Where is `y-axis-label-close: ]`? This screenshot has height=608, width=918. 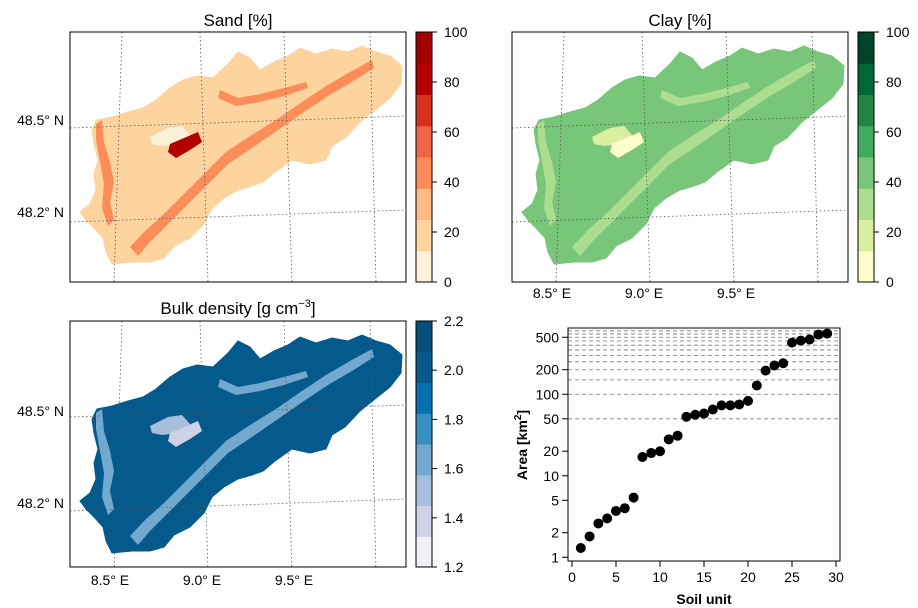 y-axis-label-close: ] is located at coordinates (522, 412).